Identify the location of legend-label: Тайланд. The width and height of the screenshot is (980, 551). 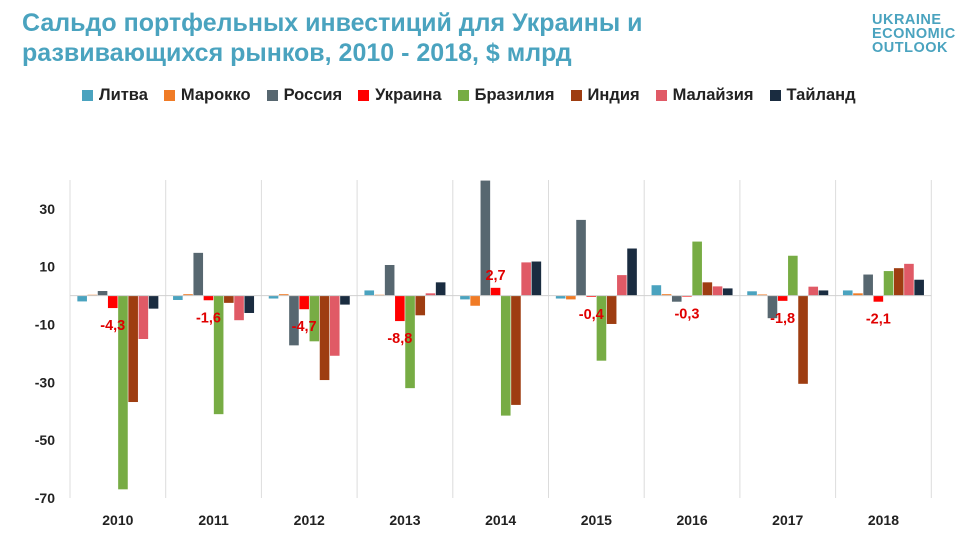
(821, 95).